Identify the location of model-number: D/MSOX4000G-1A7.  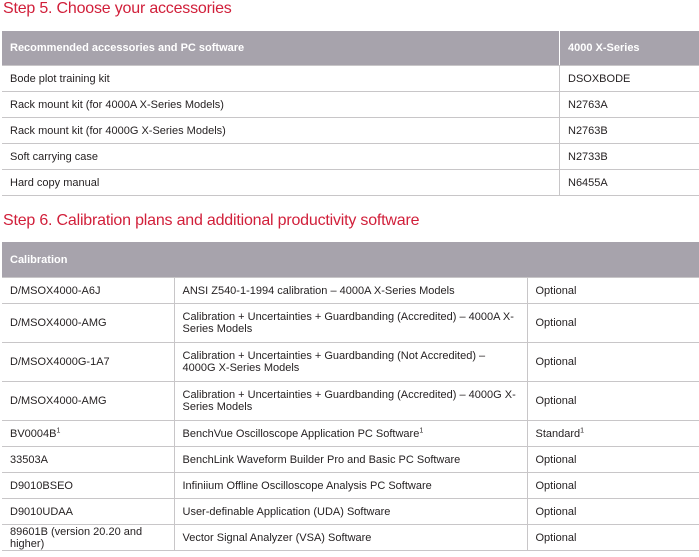
(88, 362).